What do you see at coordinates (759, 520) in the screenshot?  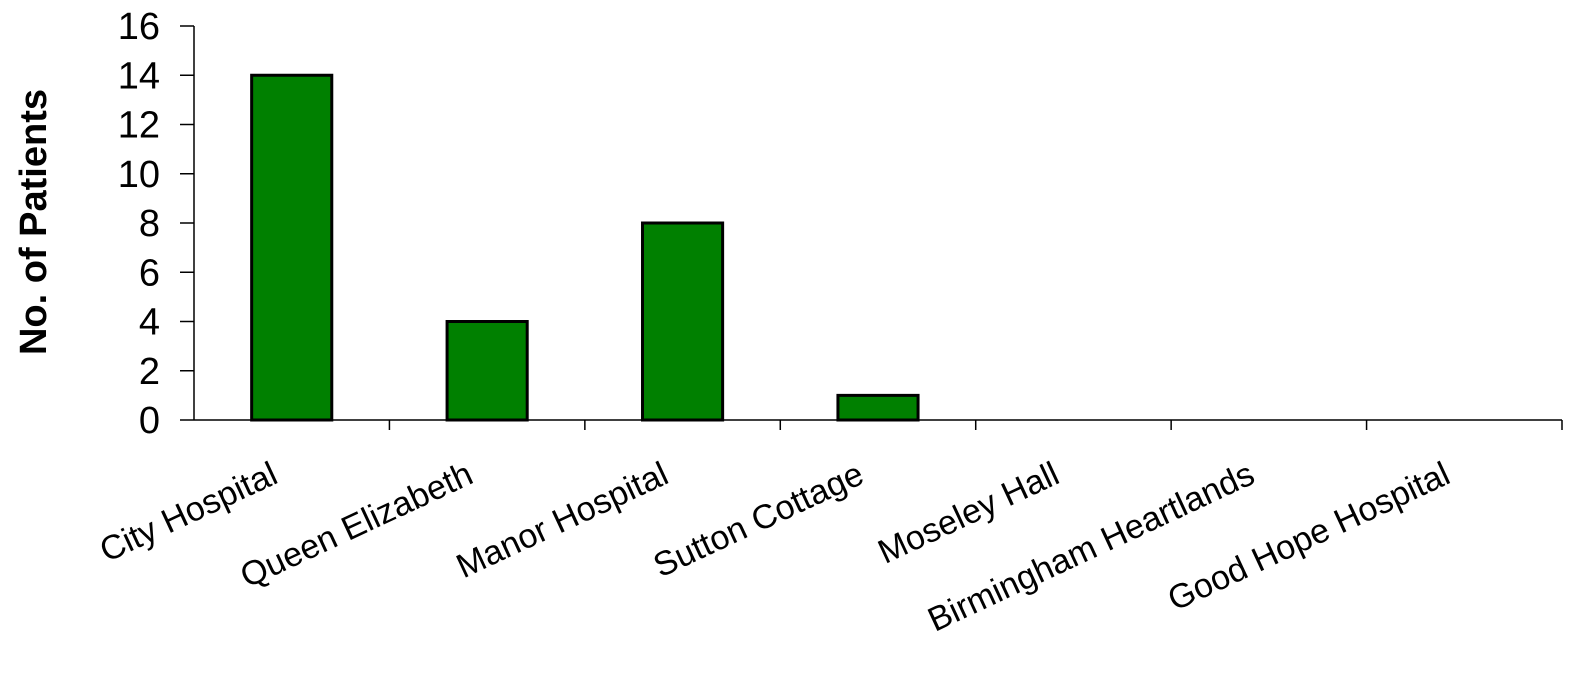 I see `x-category-label: Sutton Cottage` at bounding box center [759, 520].